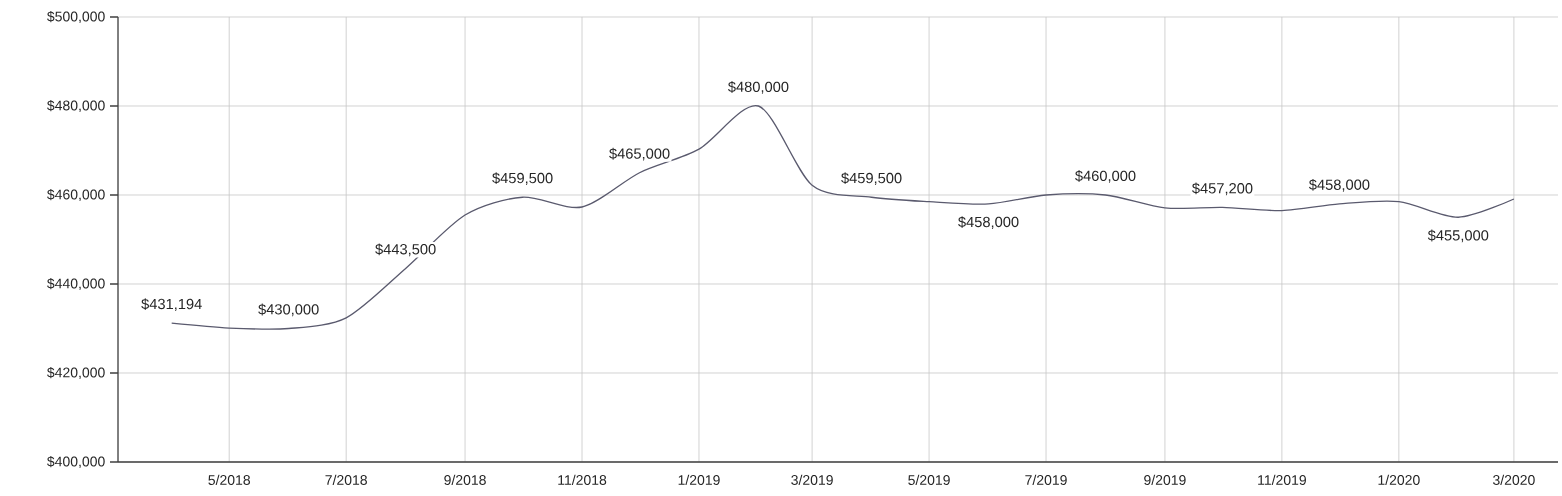 Image resolution: width=1562 pixels, height=496 pixels. What do you see at coordinates (1046, 479) in the screenshot?
I see `x-tick-label: 7/2019` at bounding box center [1046, 479].